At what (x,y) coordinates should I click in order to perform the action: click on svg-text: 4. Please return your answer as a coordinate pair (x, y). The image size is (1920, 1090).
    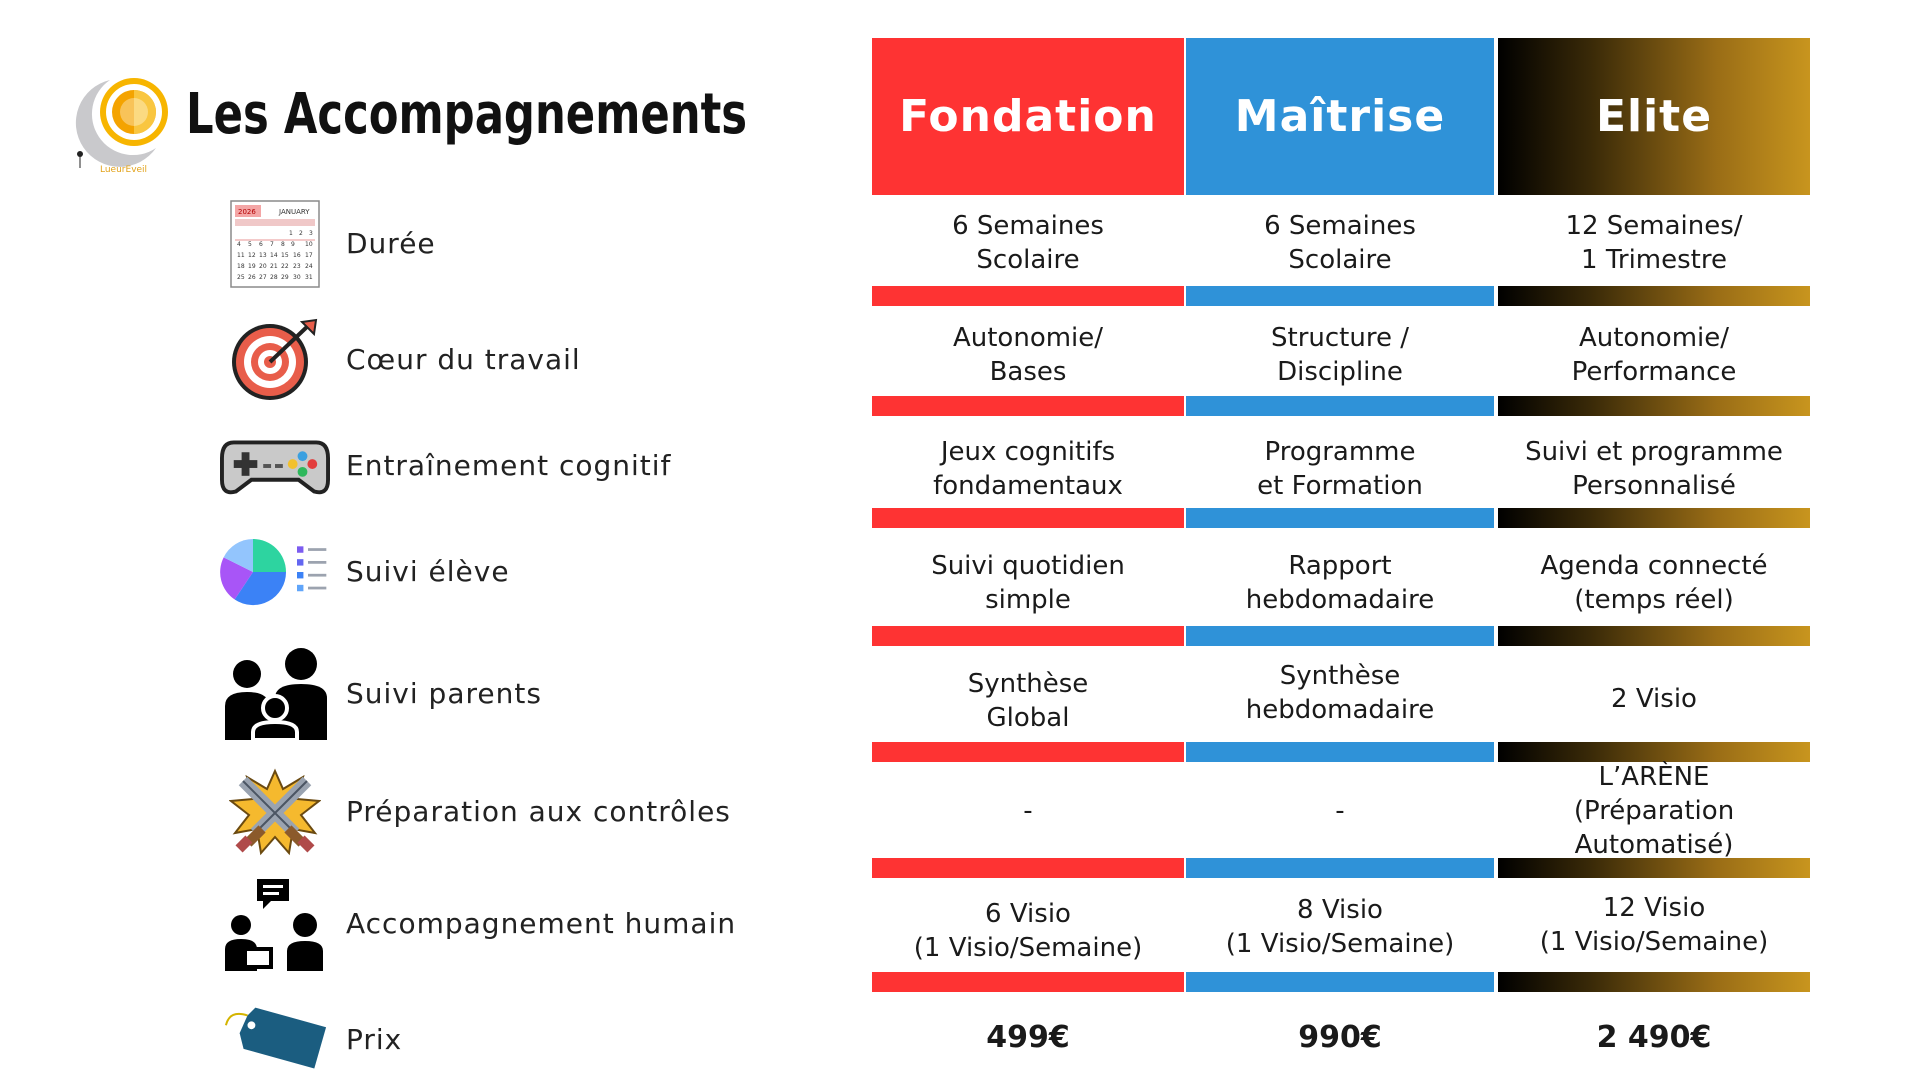
    Looking at the image, I should click on (239, 244).